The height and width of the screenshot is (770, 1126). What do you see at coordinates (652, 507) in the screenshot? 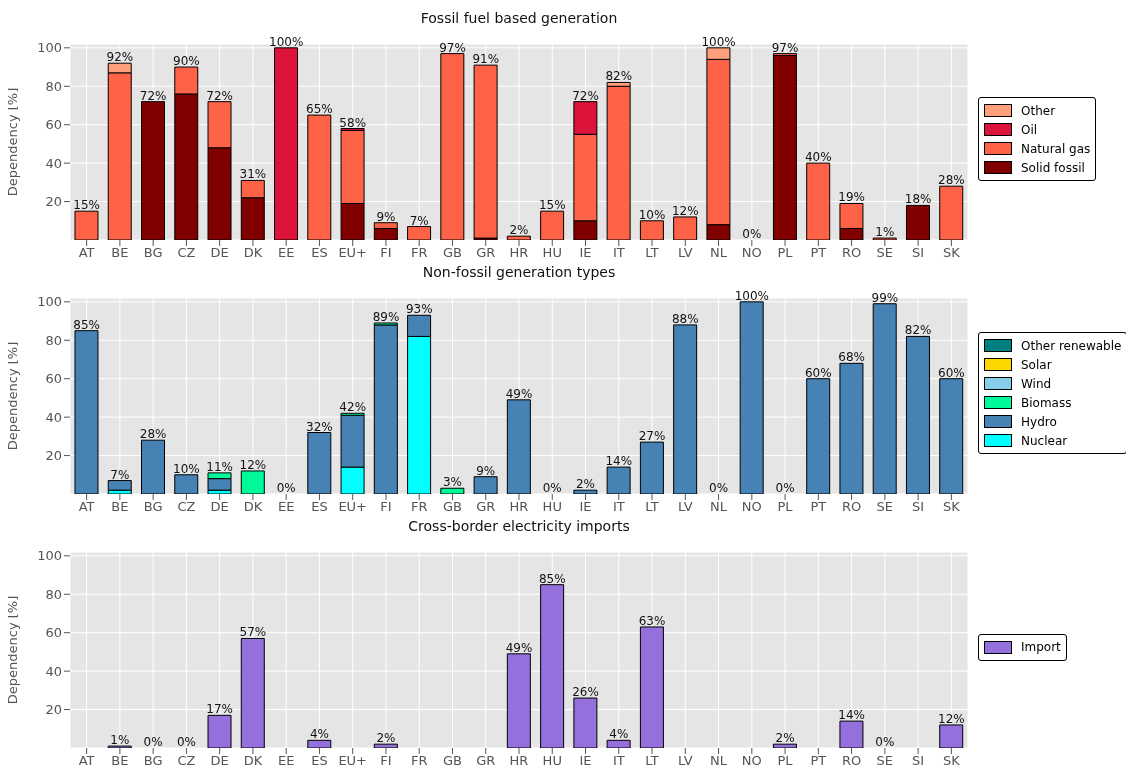
I see `x-tick-label: LT` at bounding box center [652, 507].